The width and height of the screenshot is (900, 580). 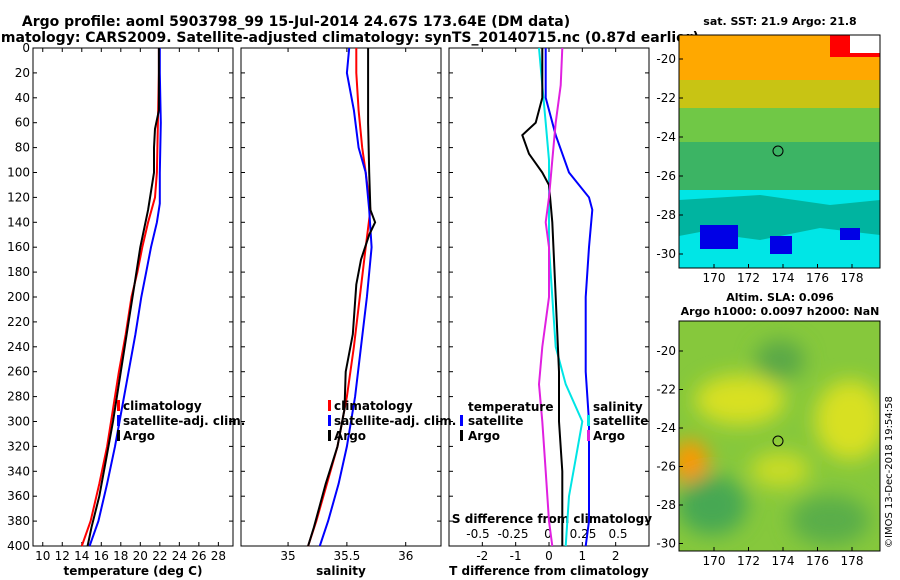 I want to click on legend-label-t-argo: Argo, so click(x=484, y=436).